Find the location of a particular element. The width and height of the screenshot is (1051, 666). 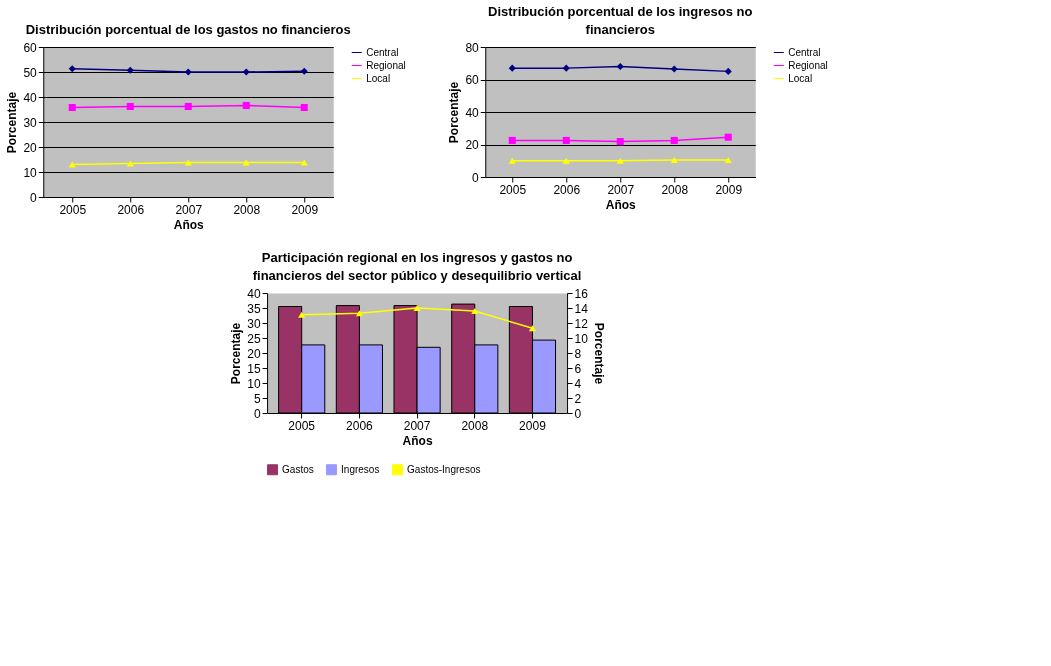

y-tick-label: 15 is located at coordinates (254, 368).